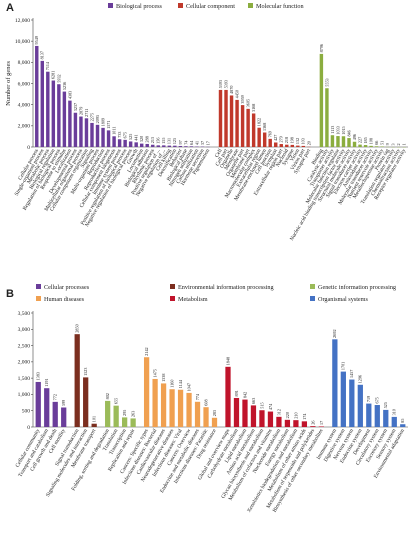  What do you see at coordinates (53, 75) in the screenshot?
I see `data-label: 6281` at bounding box center [53, 75].